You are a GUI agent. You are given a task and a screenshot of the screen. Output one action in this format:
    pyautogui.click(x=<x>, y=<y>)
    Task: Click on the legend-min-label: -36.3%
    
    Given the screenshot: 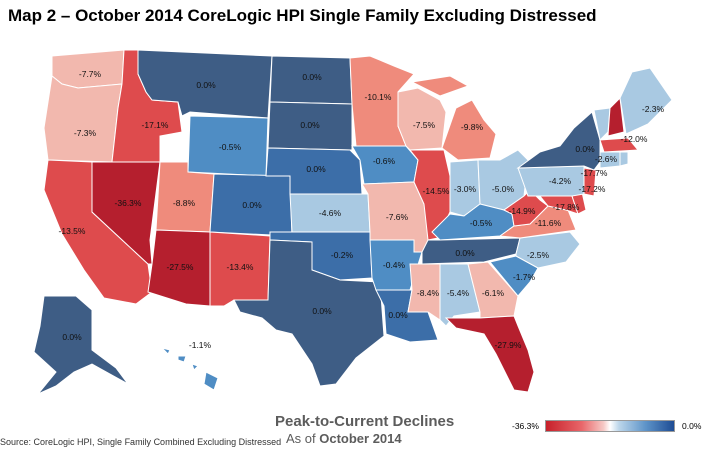 What is the action you would take?
    pyautogui.click(x=525, y=426)
    